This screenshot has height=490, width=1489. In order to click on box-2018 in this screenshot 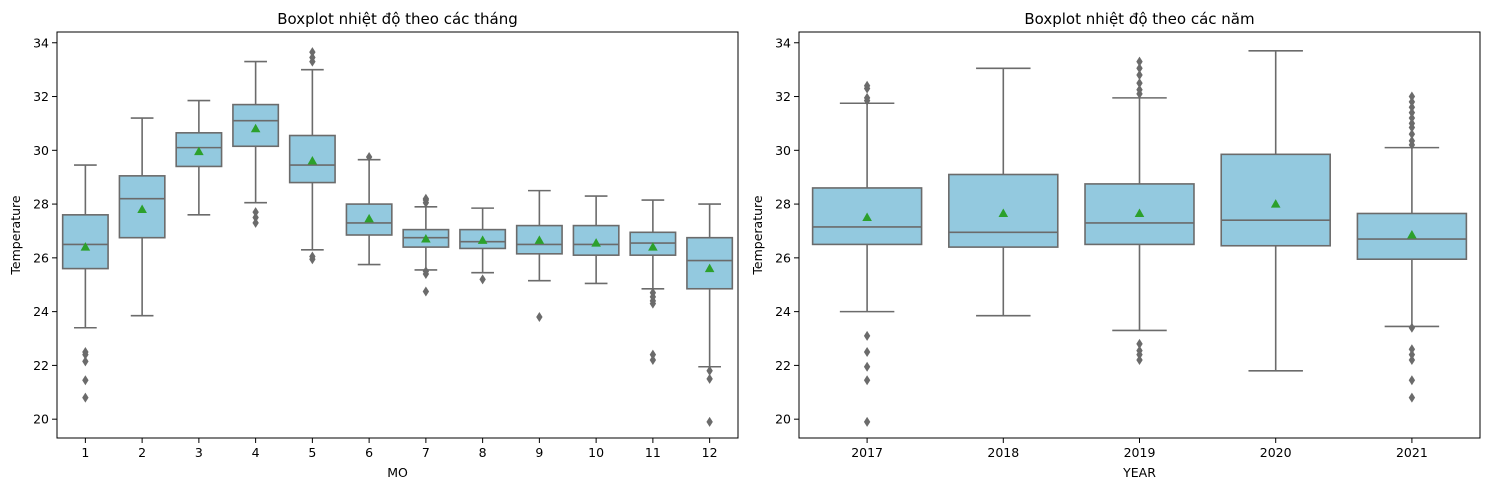, I will do `click(1003, 192)`.